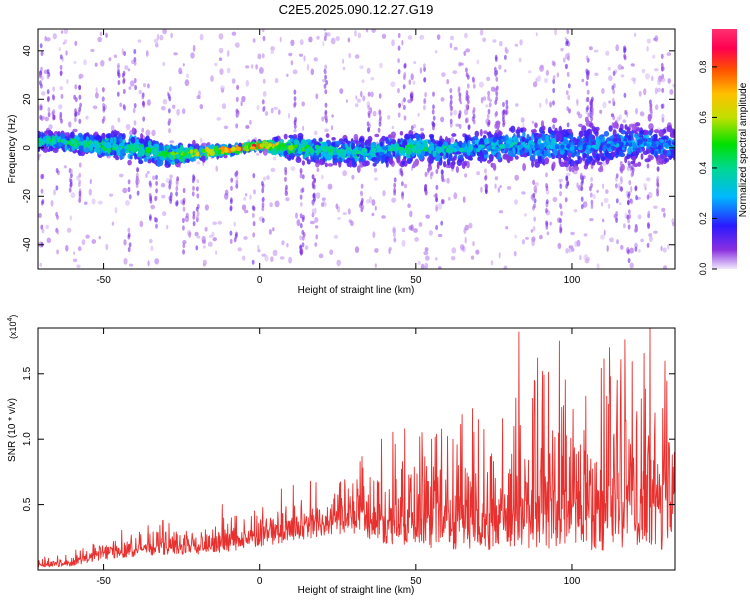 The width and height of the screenshot is (750, 600). Describe the element at coordinates (743, 149) in the screenshot. I see `colorbar-label: Normalized spectral amplitude` at that location.